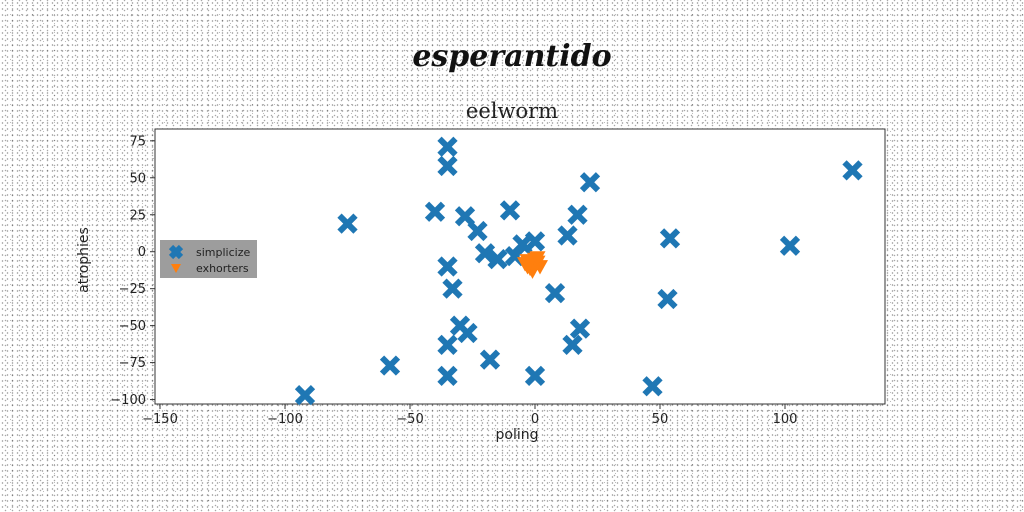  Describe the element at coordinates (132, 363) in the screenshot. I see `y-tick-label: −75` at that location.